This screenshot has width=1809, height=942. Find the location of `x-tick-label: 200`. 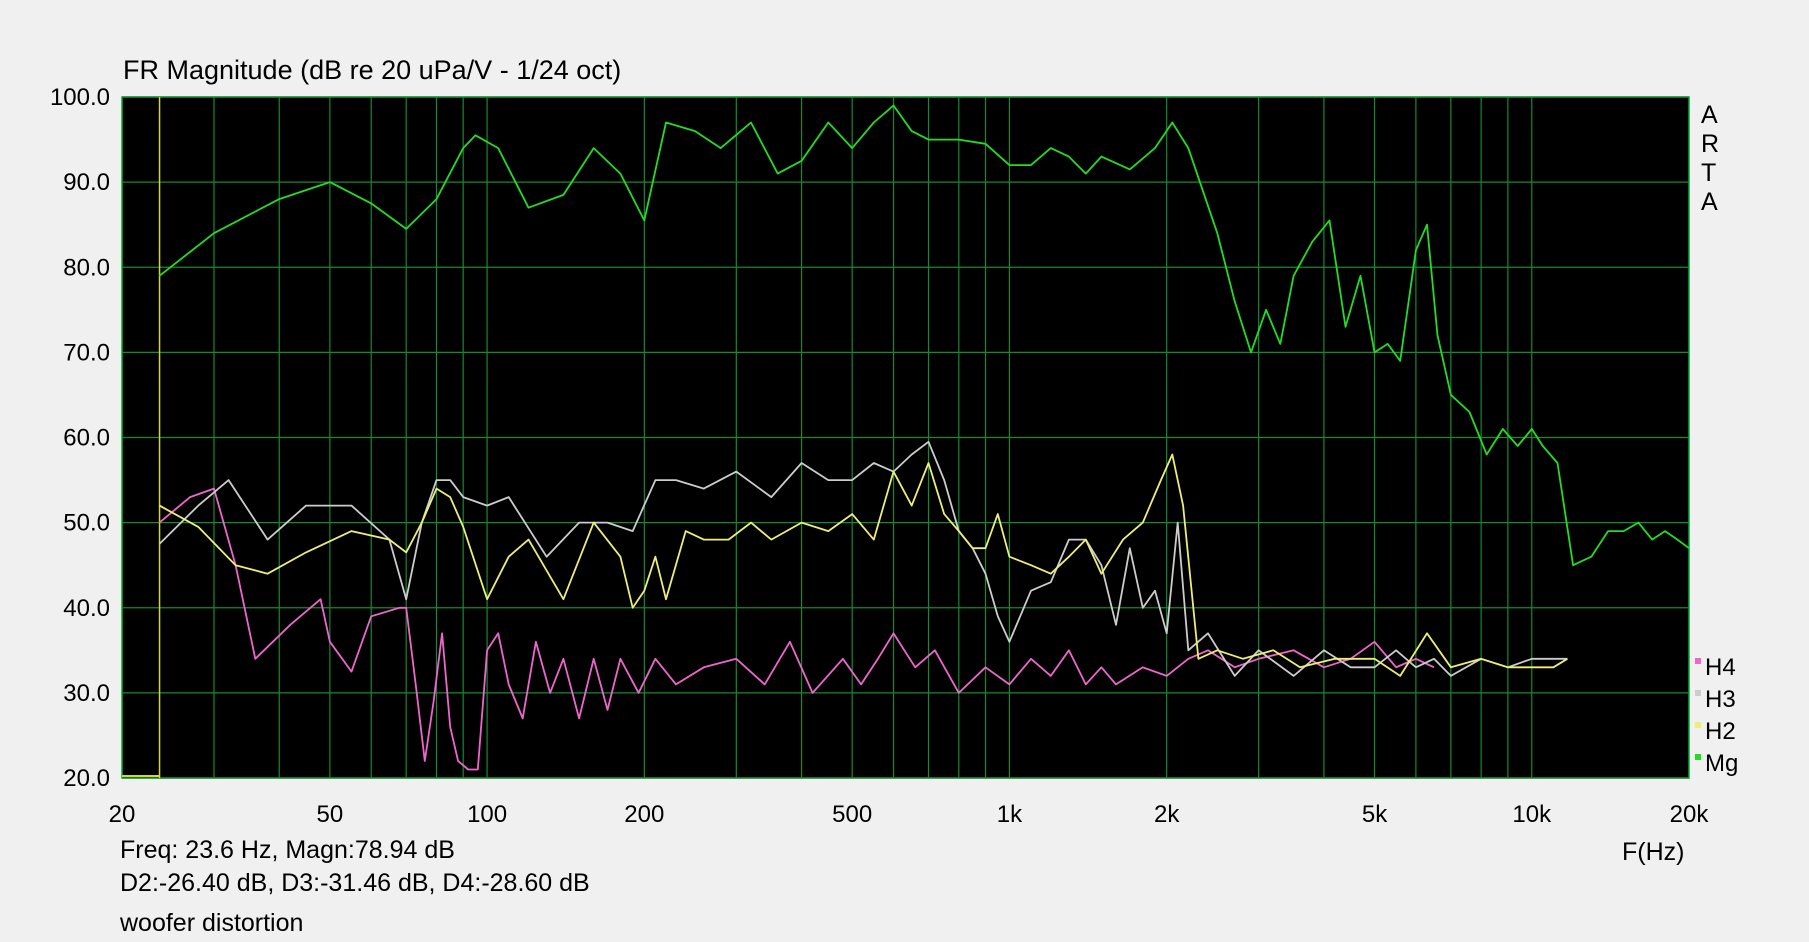

x-tick-label: 200 is located at coordinates (644, 814).